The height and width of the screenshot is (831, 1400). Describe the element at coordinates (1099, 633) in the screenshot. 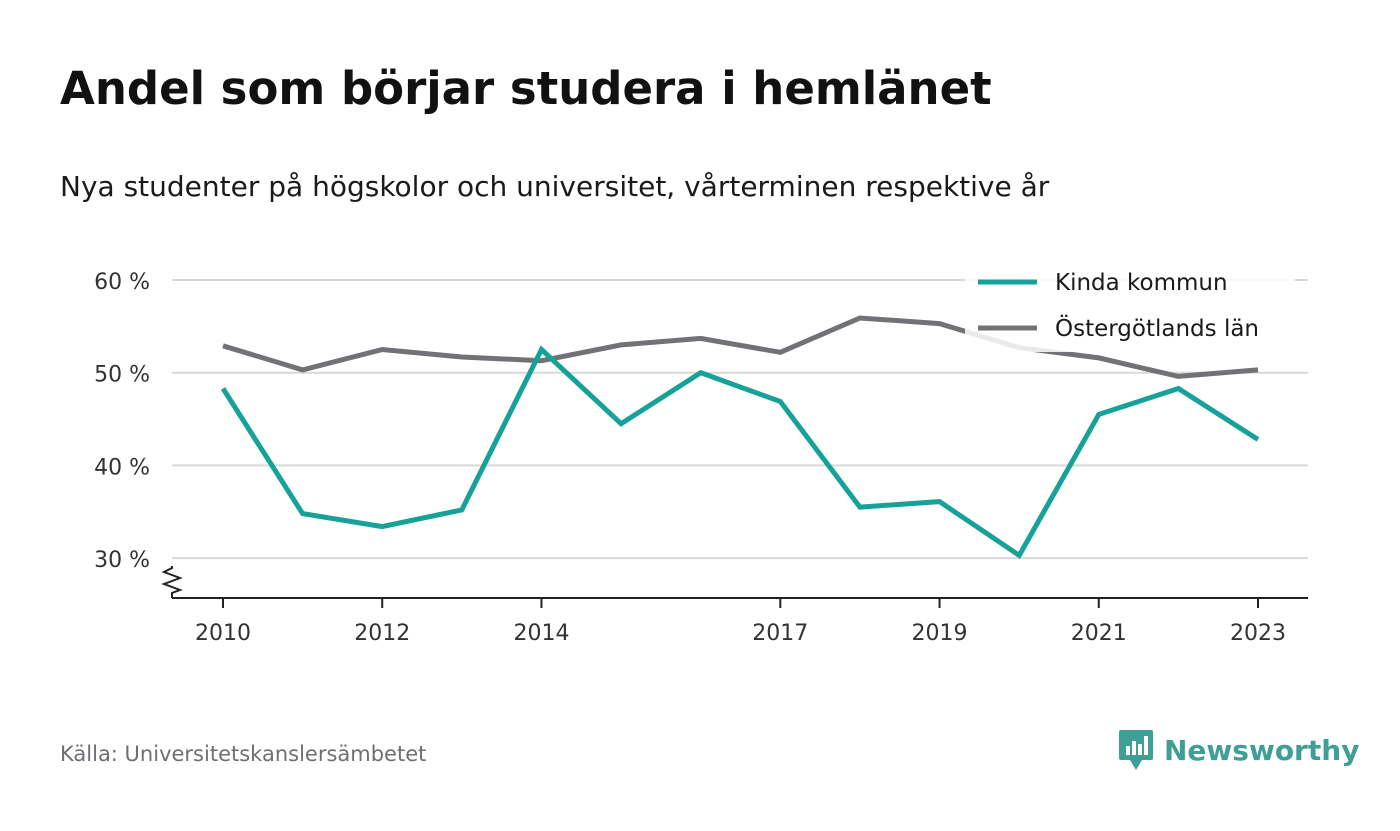

I see `x-tick-label: 2021` at that location.